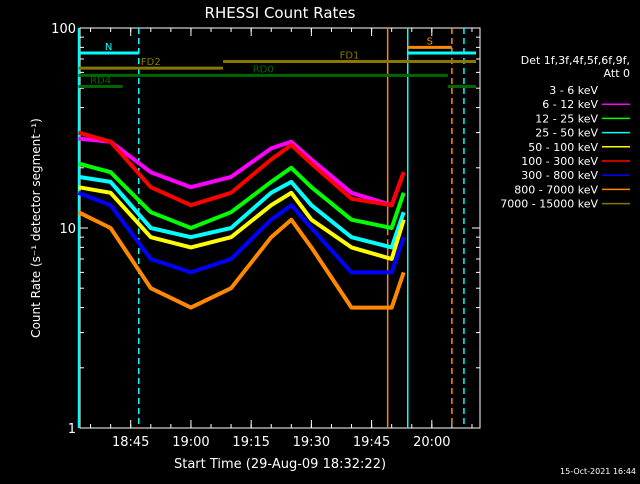 This screenshot has height=484, width=640. What do you see at coordinates (36, 228) in the screenshot?
I see `y-axis-label: Count Rate (s⁻¹ detector segment⁻¹)` at bounding box center [36, 228].